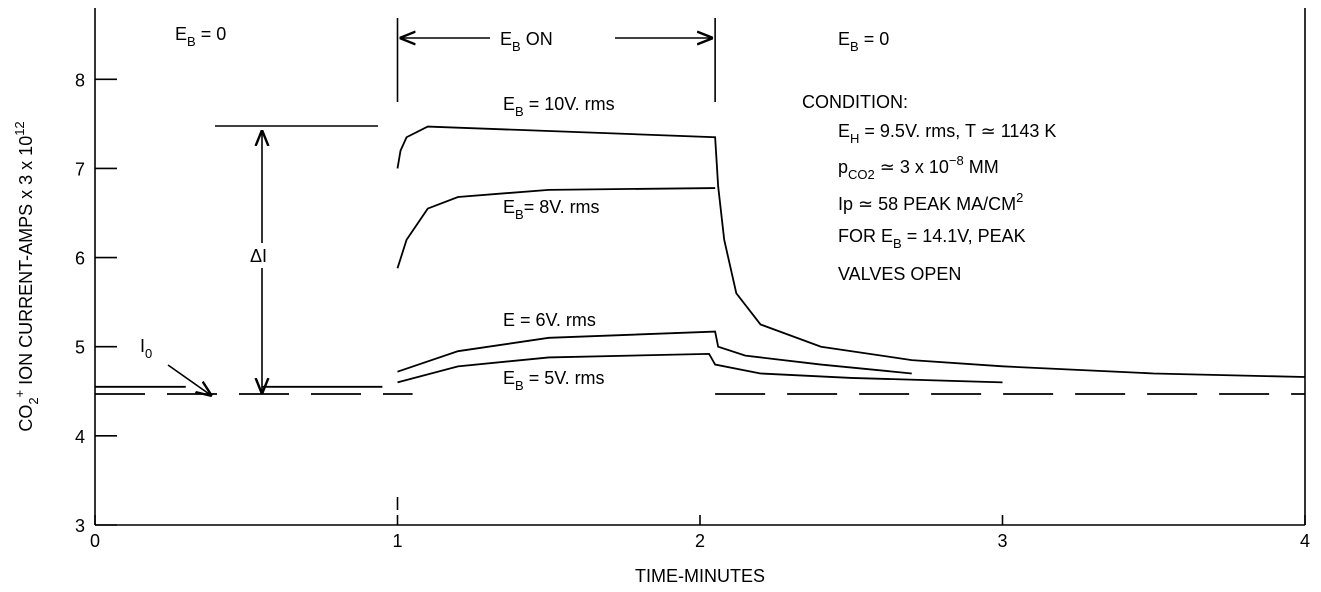 The image size is (1321, 592). What do you see at coordinates (80, 169) in the screenshot?
I see `y-tick-label: 7` at bounding box center [80, 169].